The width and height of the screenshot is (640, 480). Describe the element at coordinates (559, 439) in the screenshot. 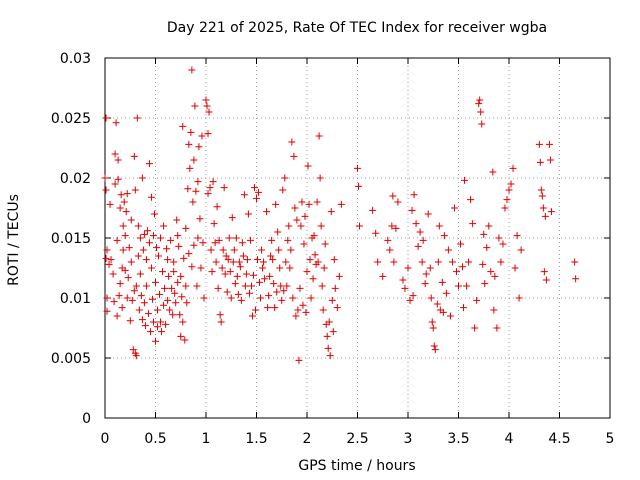

I see `x-tick-label: 4.5` at that location.